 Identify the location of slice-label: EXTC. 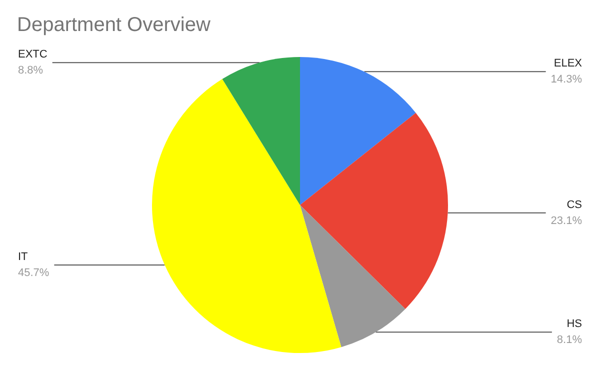
(33, 54).